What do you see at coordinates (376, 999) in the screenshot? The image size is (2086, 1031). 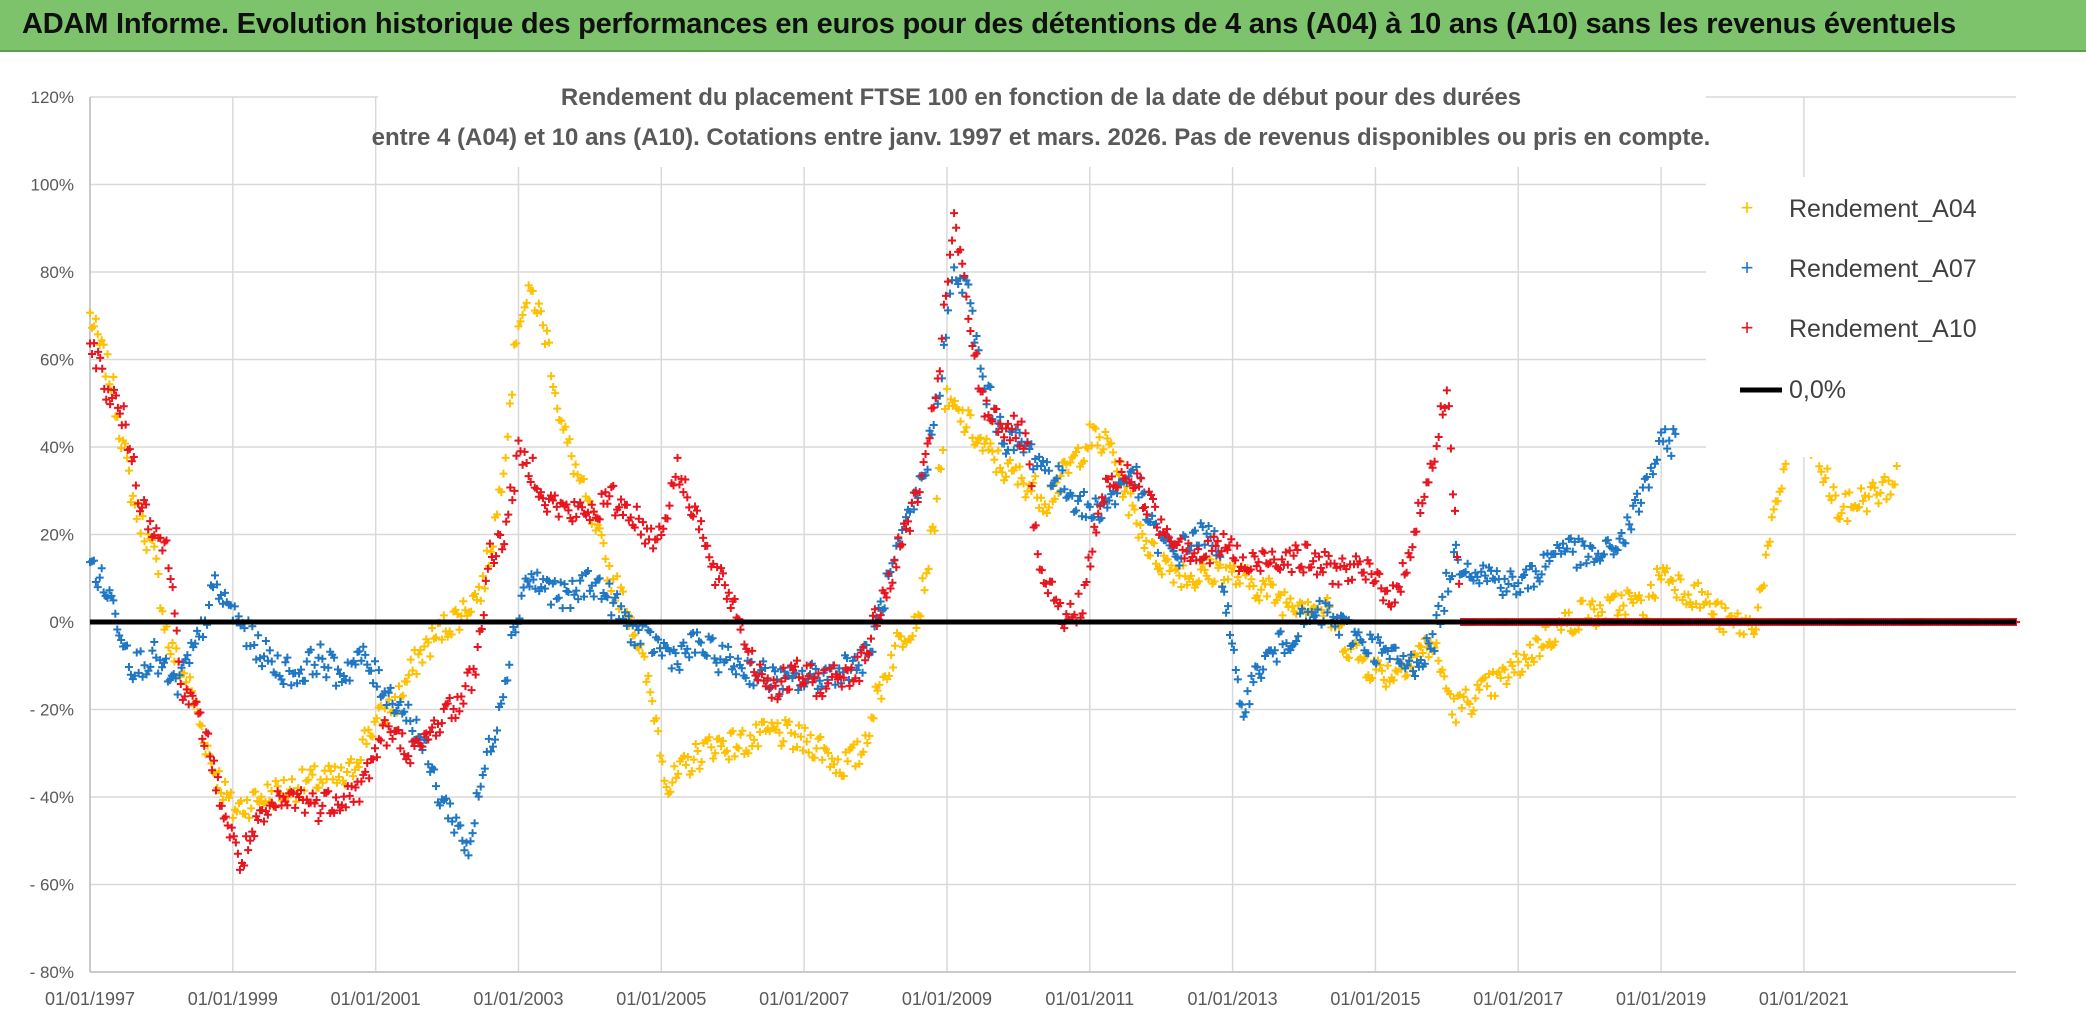 I see `x-tick-label: 01/01/2001` at bounding box center [376, 999].